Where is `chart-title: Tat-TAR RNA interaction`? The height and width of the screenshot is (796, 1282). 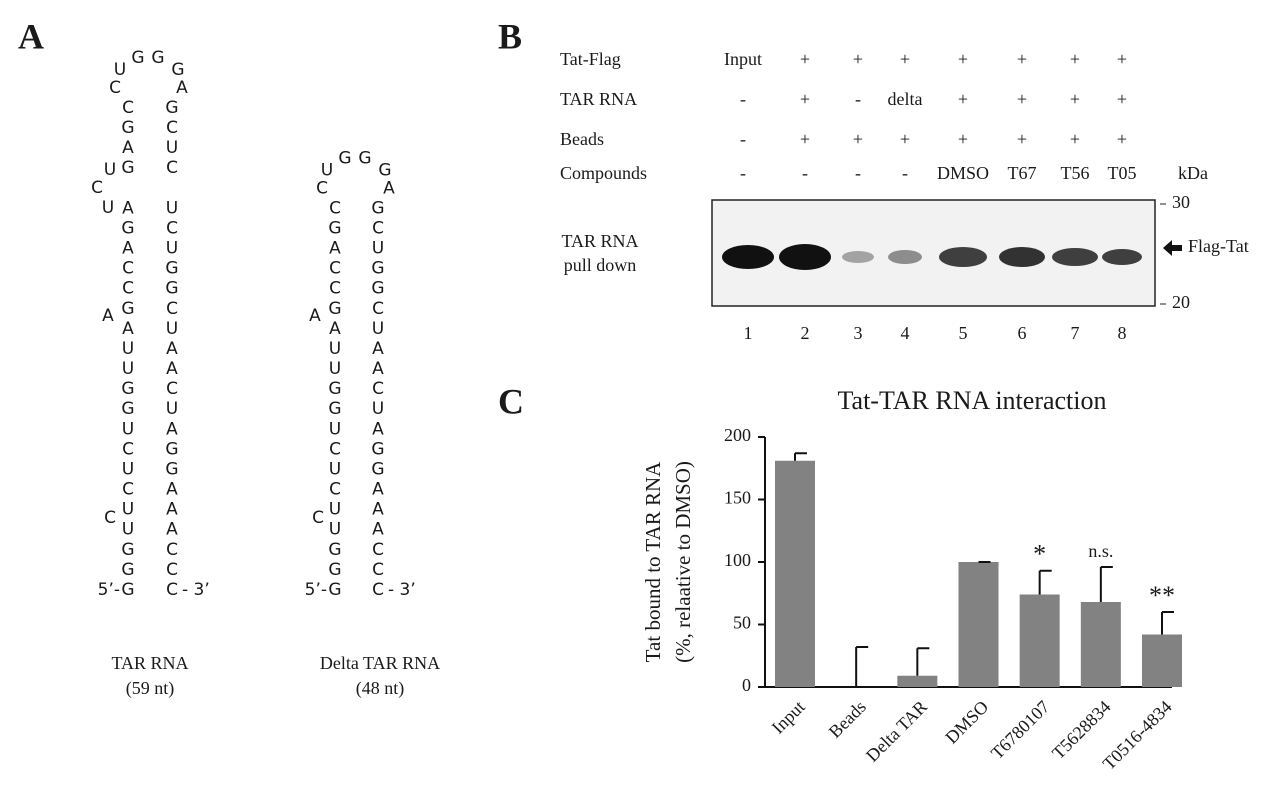 chart-title: Tat-TAR RNA interaction is located at coordinates (971, 400).